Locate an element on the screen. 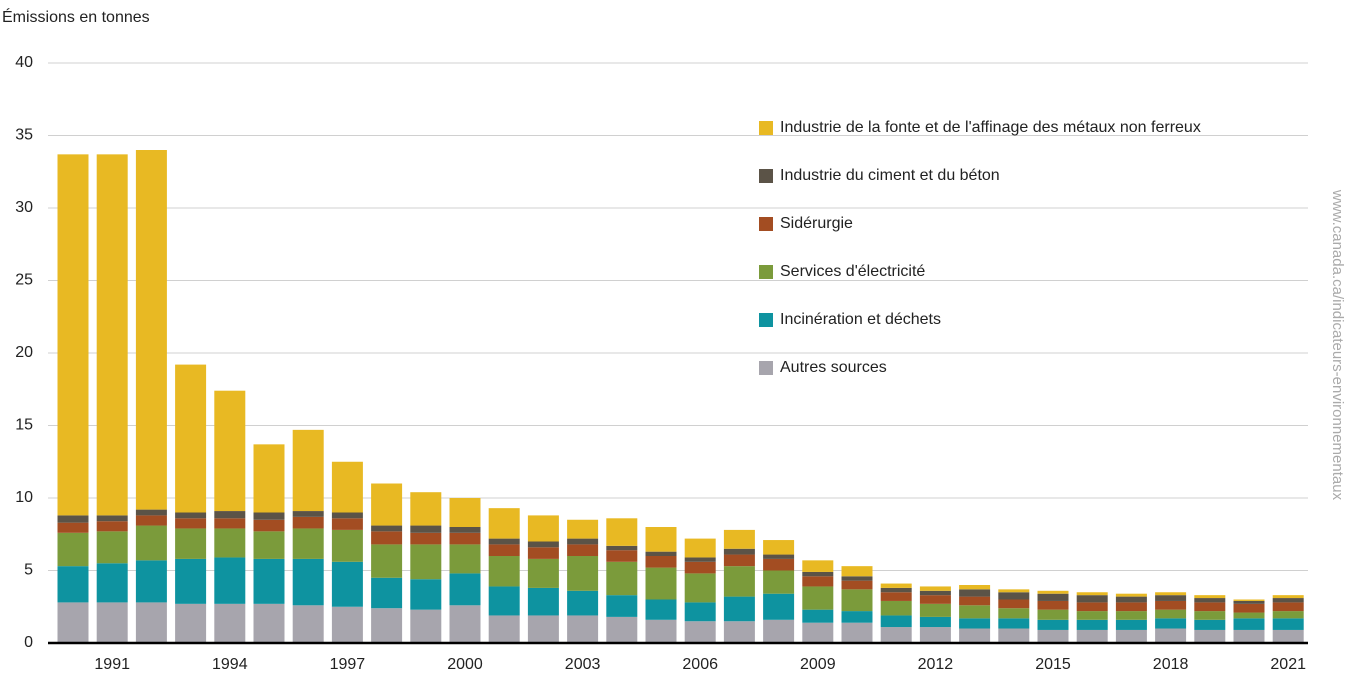  x-tick-label: 2003 is located at coordinates (583, 664).